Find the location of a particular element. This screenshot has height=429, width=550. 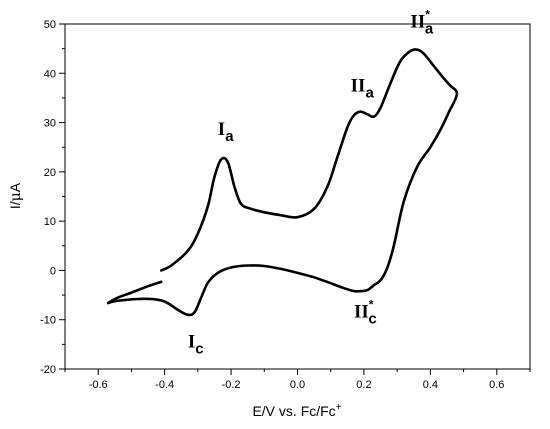

y-axis-title: I/μA is located at coordinates (15, 195).